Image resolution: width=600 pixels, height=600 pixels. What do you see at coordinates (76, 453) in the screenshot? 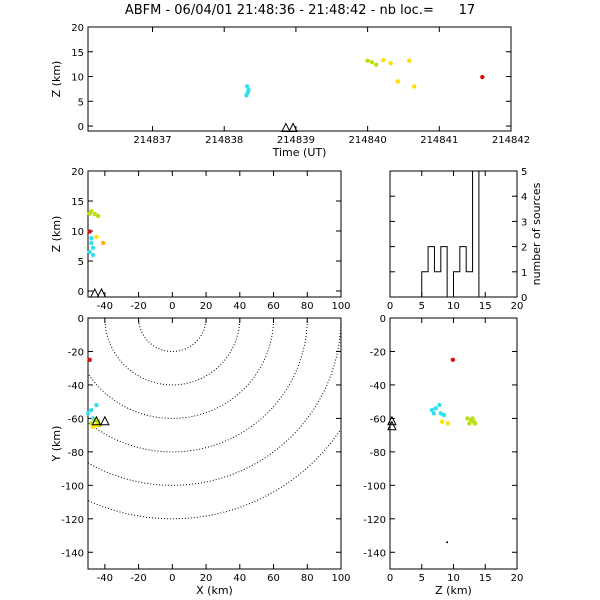
I see `y-tick-label: -80` at bounding box center [76, 453].